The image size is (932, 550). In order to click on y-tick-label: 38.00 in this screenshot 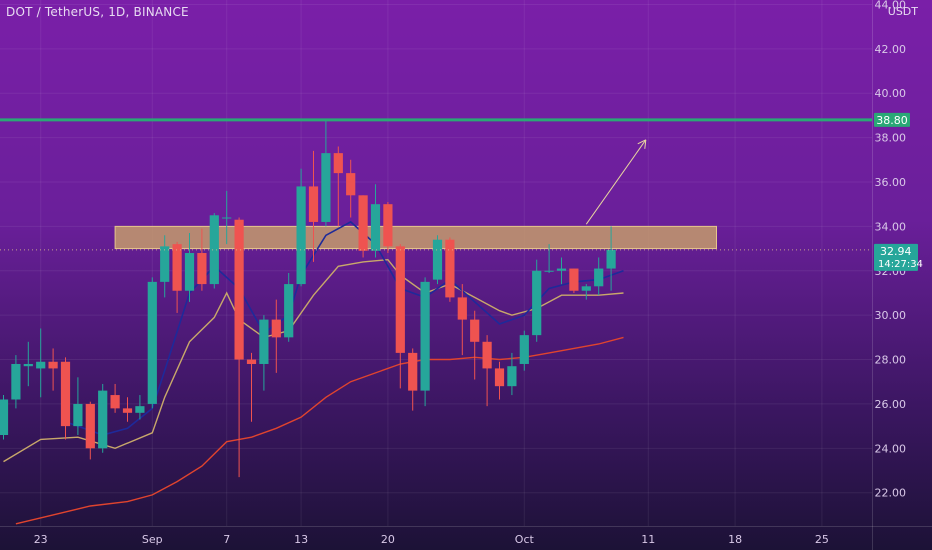, I will do `click(891, 138)`.